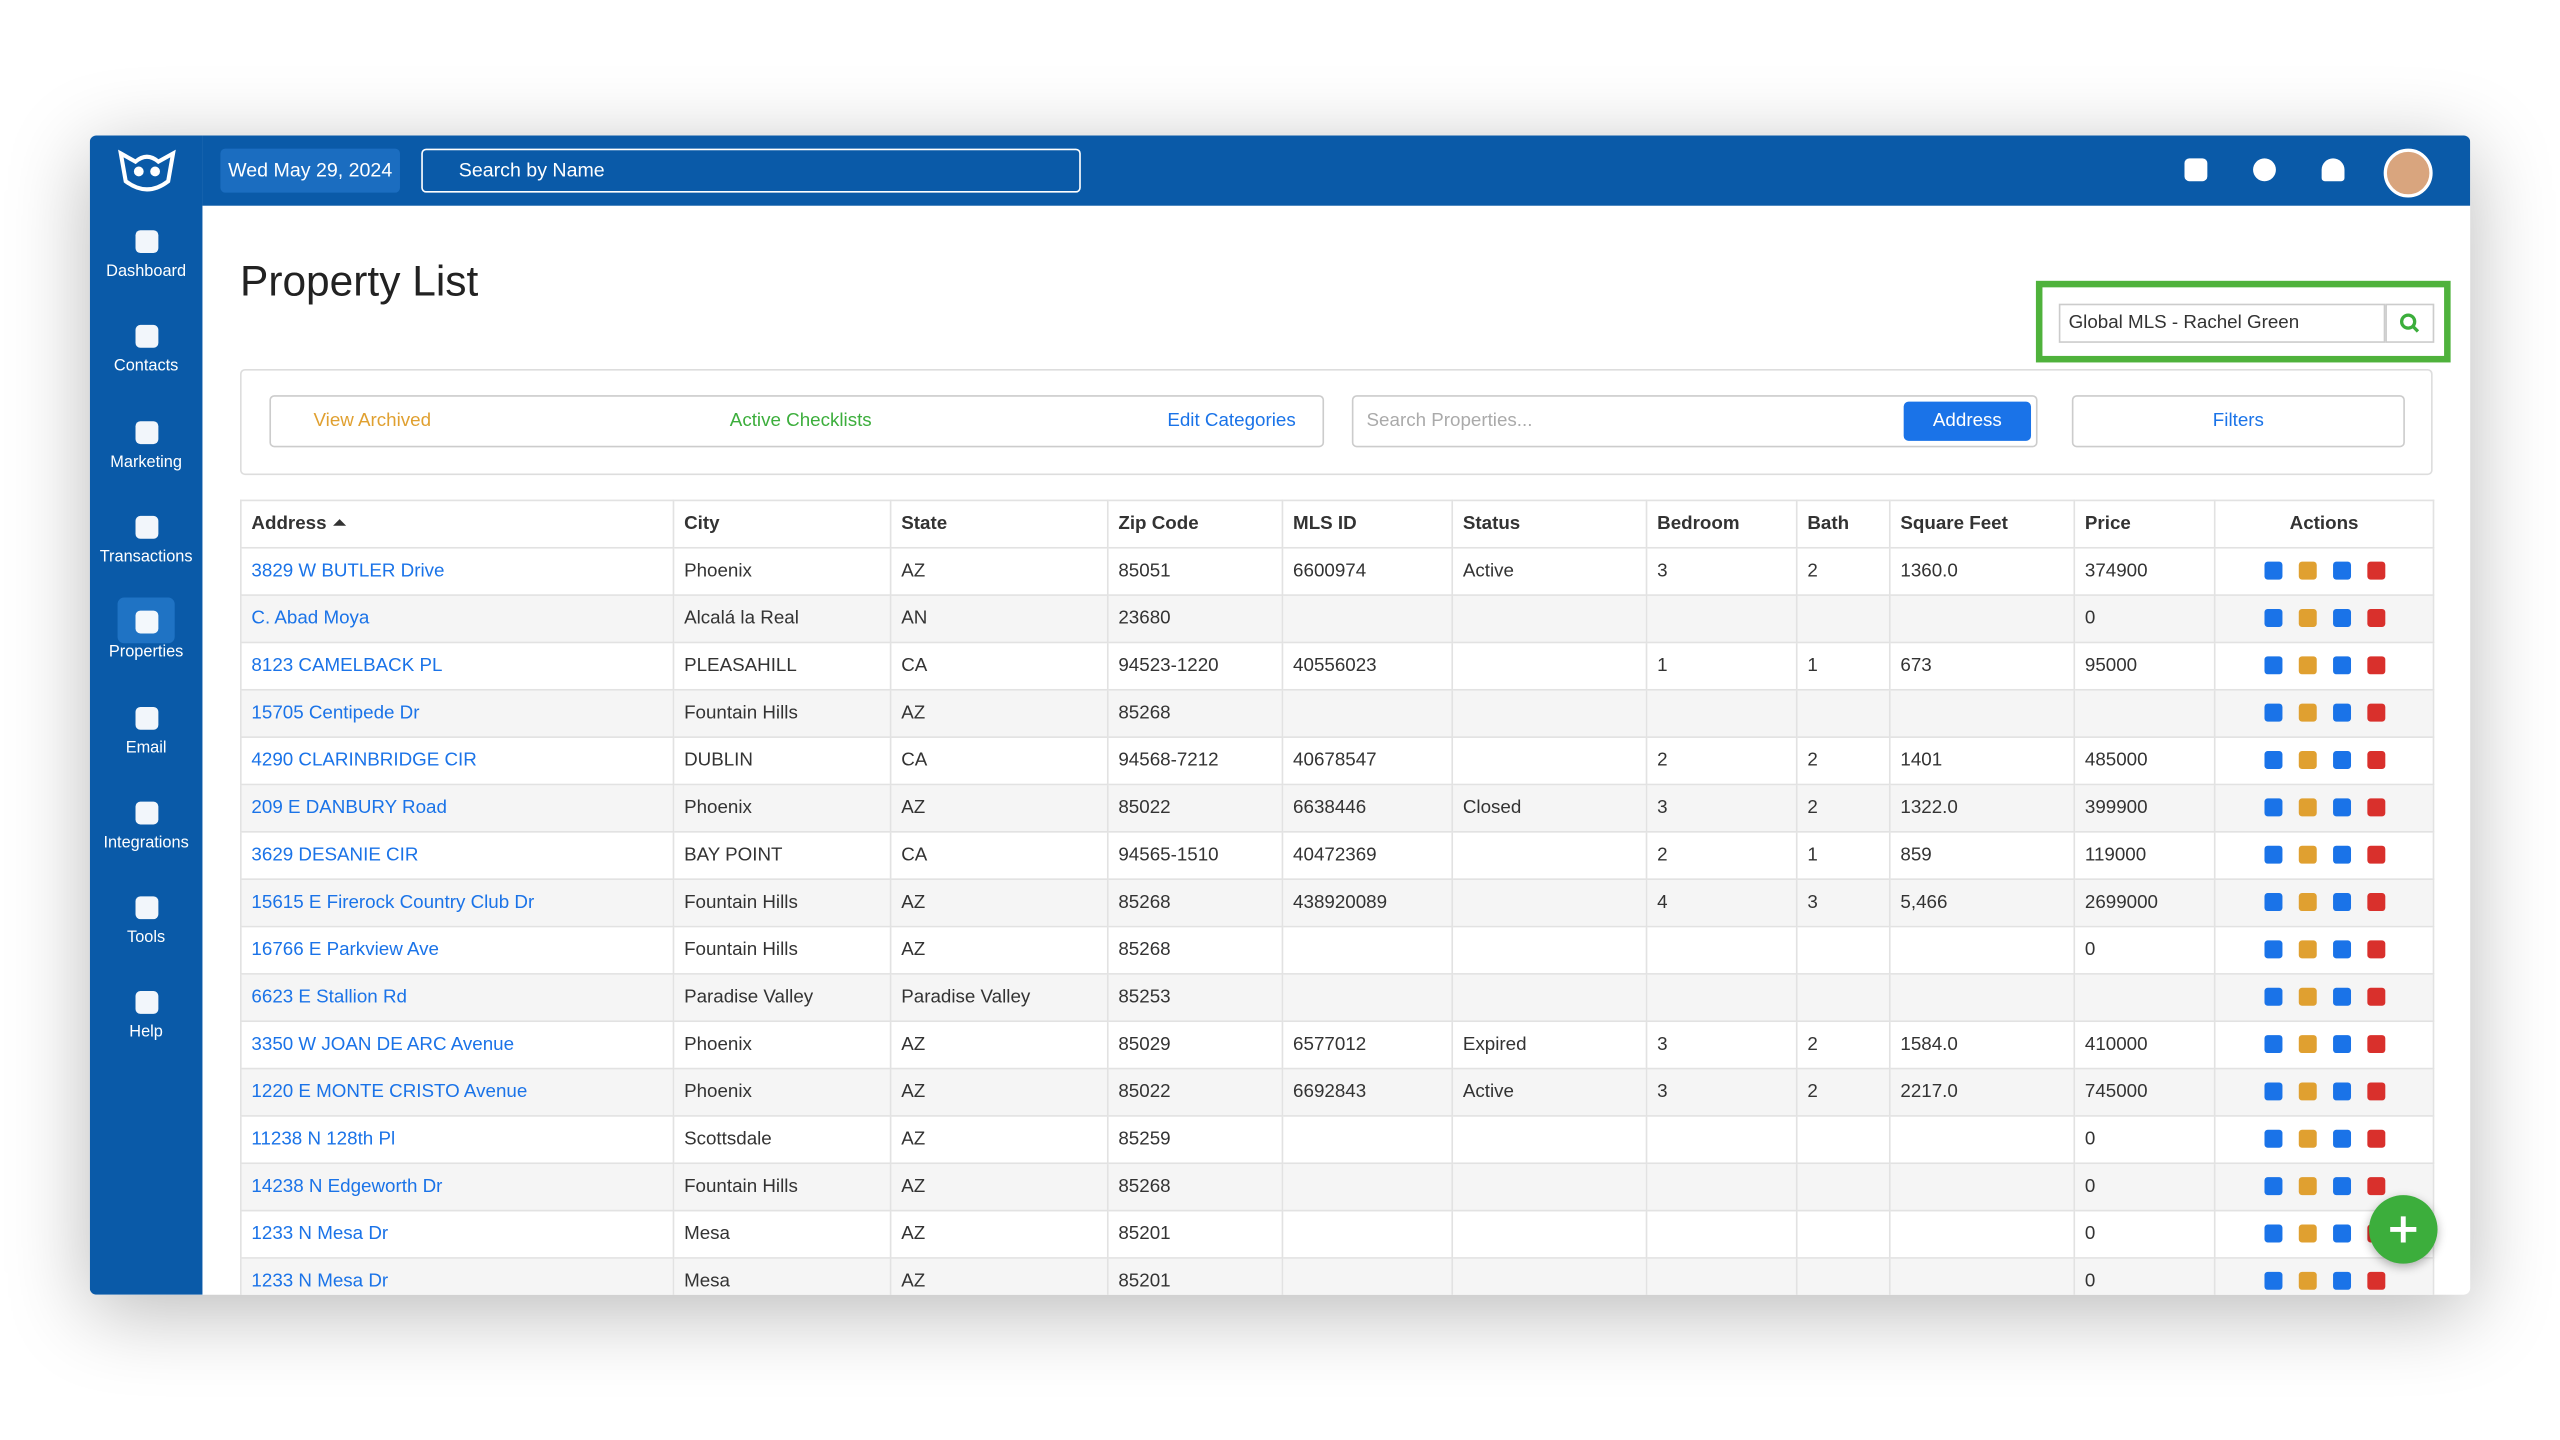 The width and height of the screenshot is (2560, 1440). I want to click on date-button: Wed May 29, 2024, so click(310, 170).